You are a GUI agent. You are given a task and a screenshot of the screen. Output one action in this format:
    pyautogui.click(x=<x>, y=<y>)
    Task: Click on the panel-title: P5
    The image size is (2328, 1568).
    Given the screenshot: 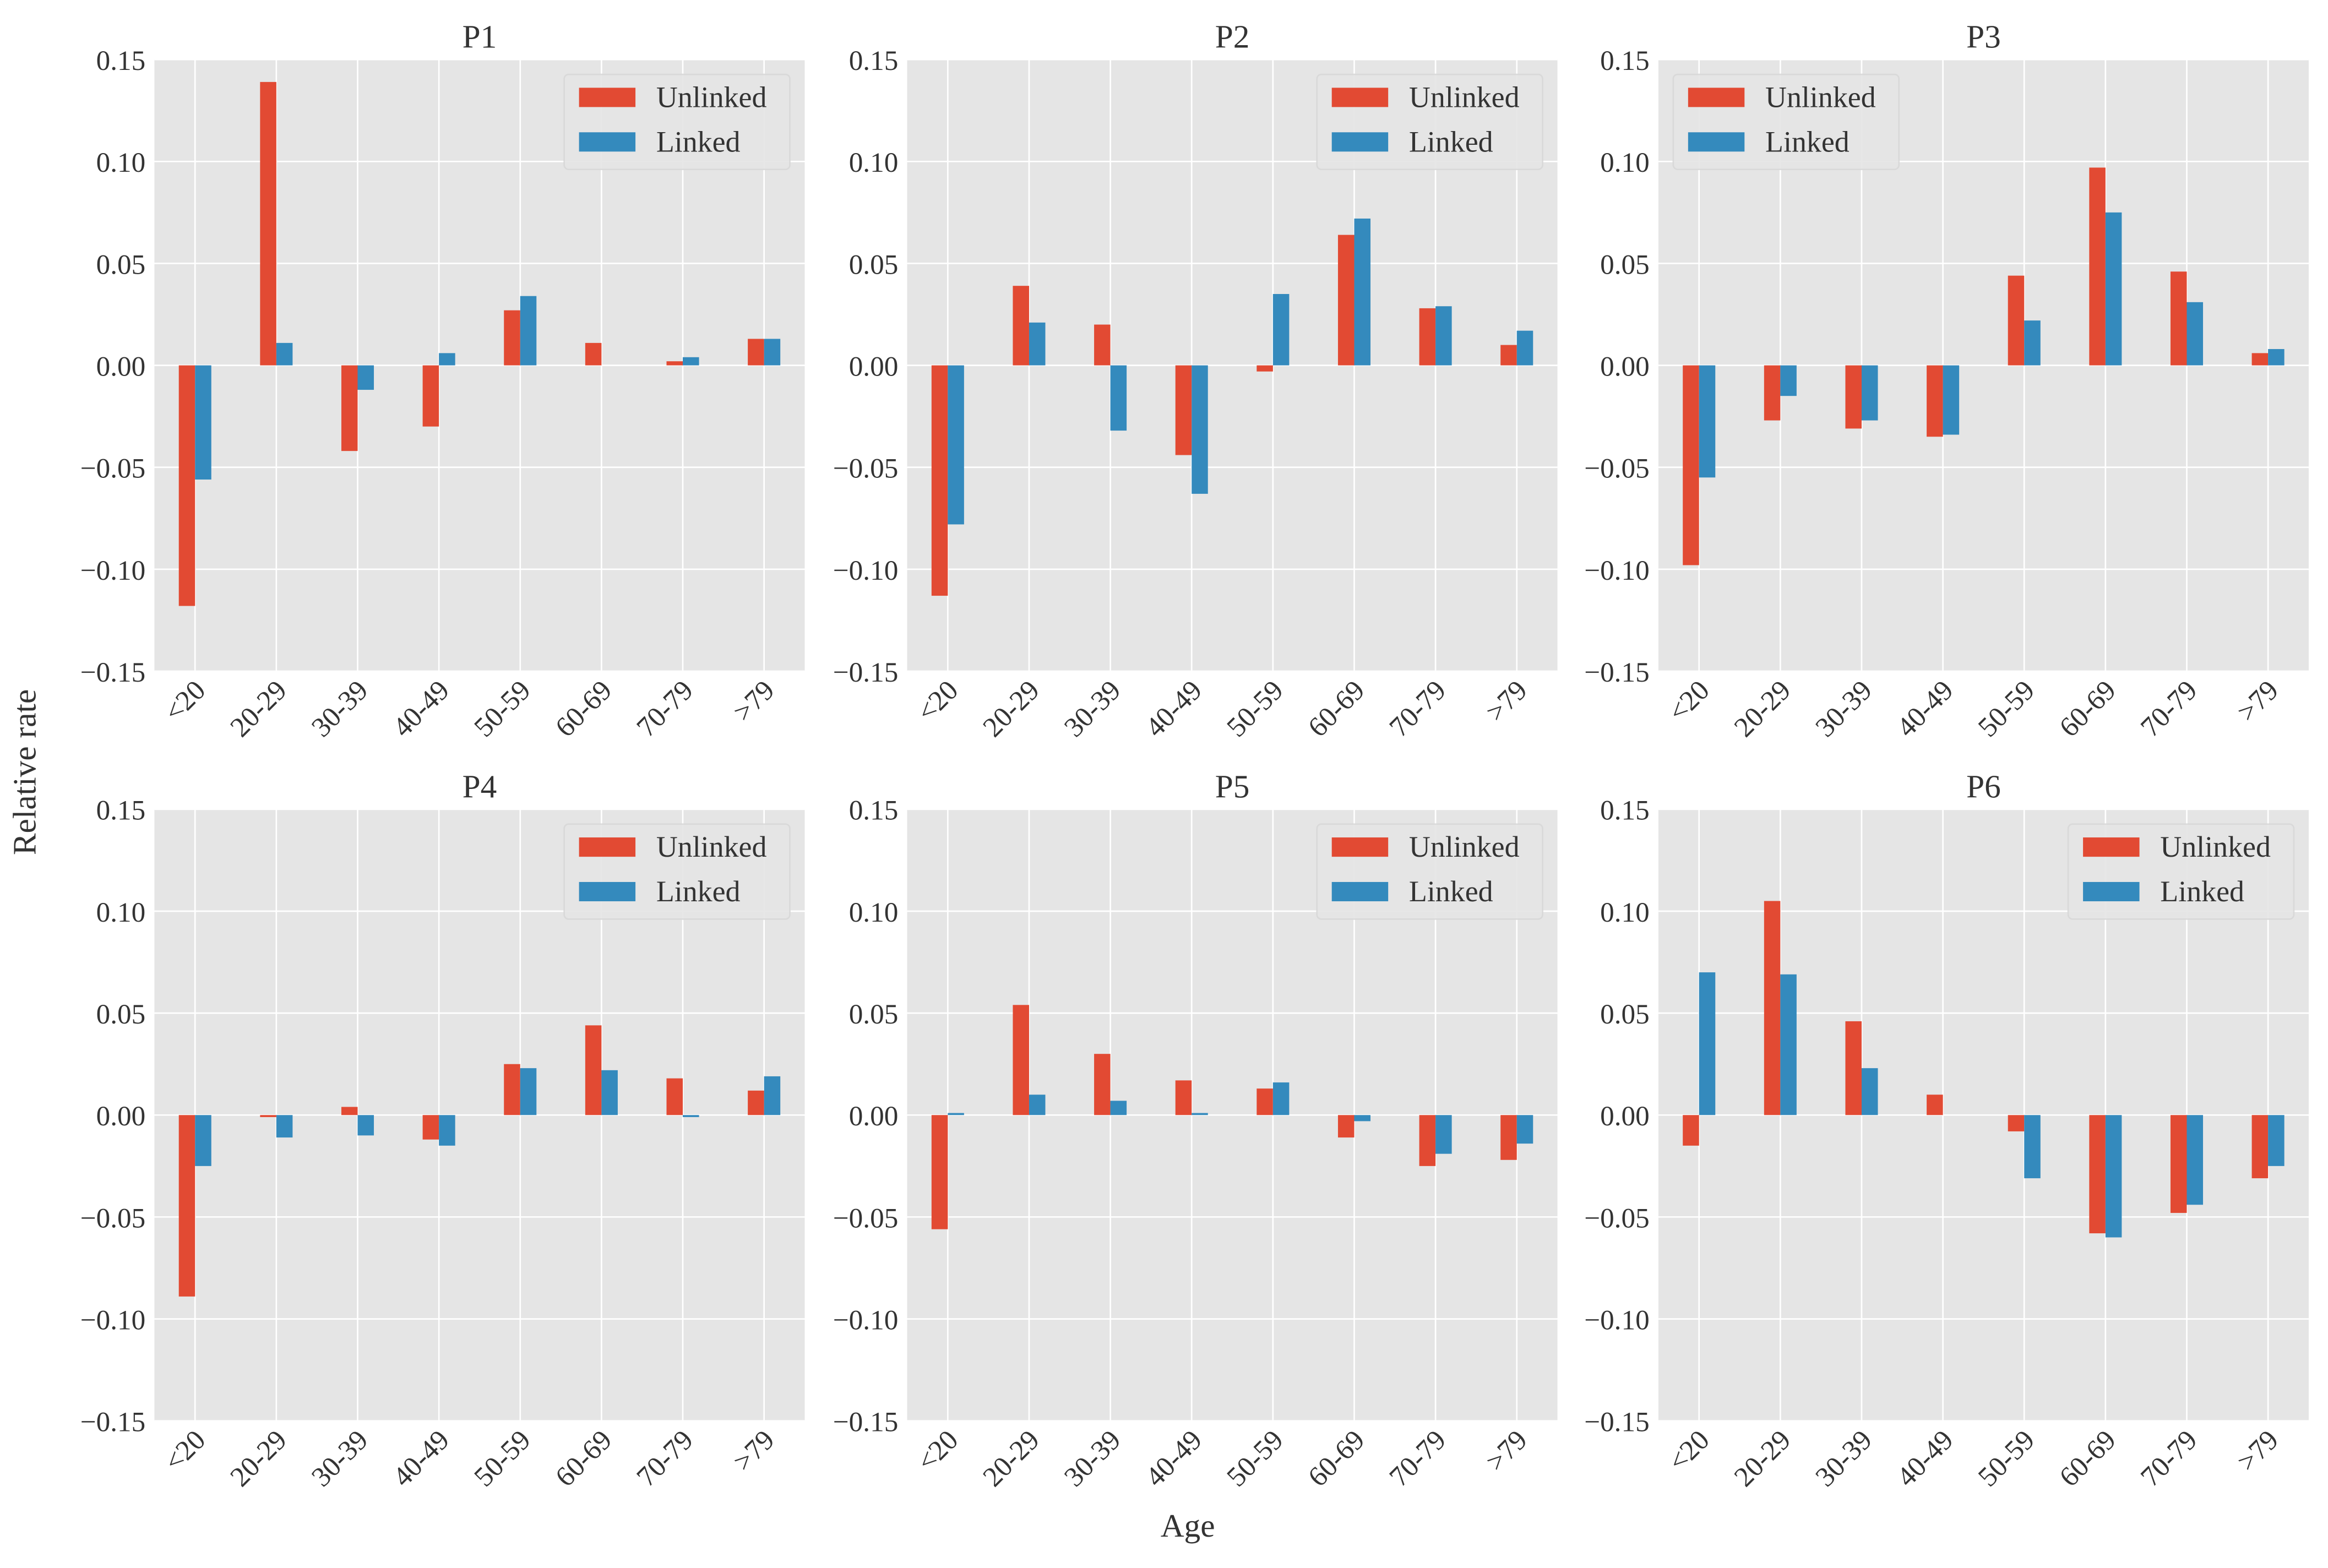 What is the action you would take?
    pyautogui.click(x=1232, y=786)
    